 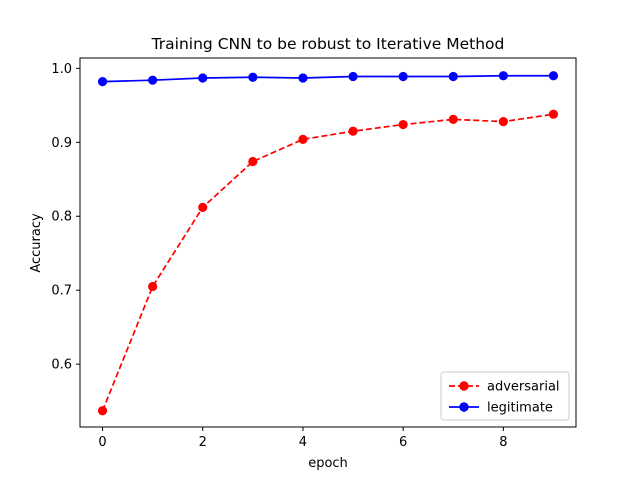 I want to click on legend-marker-adversarial, so click(x=464, y=386).